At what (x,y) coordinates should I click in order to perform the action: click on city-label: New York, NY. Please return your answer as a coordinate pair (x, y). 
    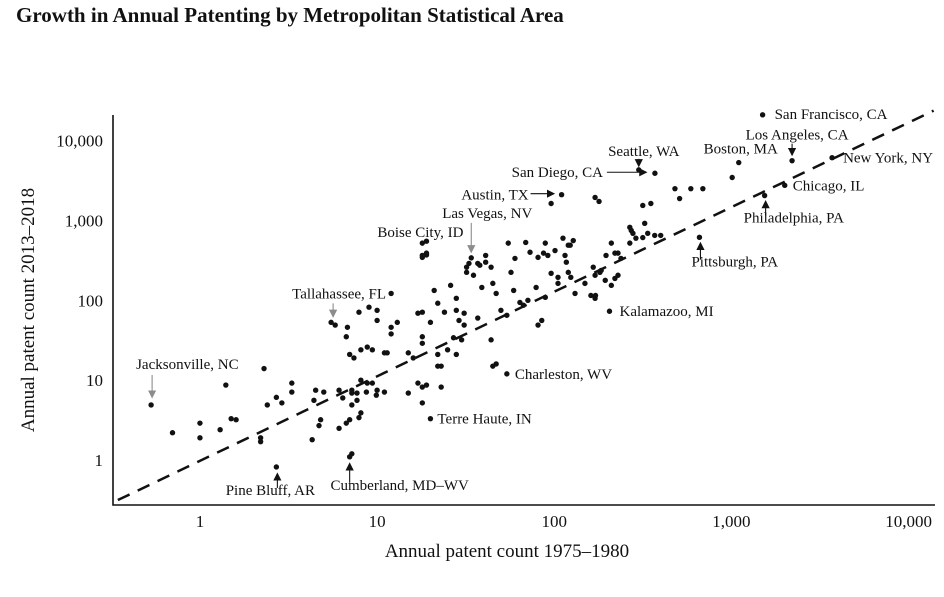
    Looking at the image, I should click on (888, 159).